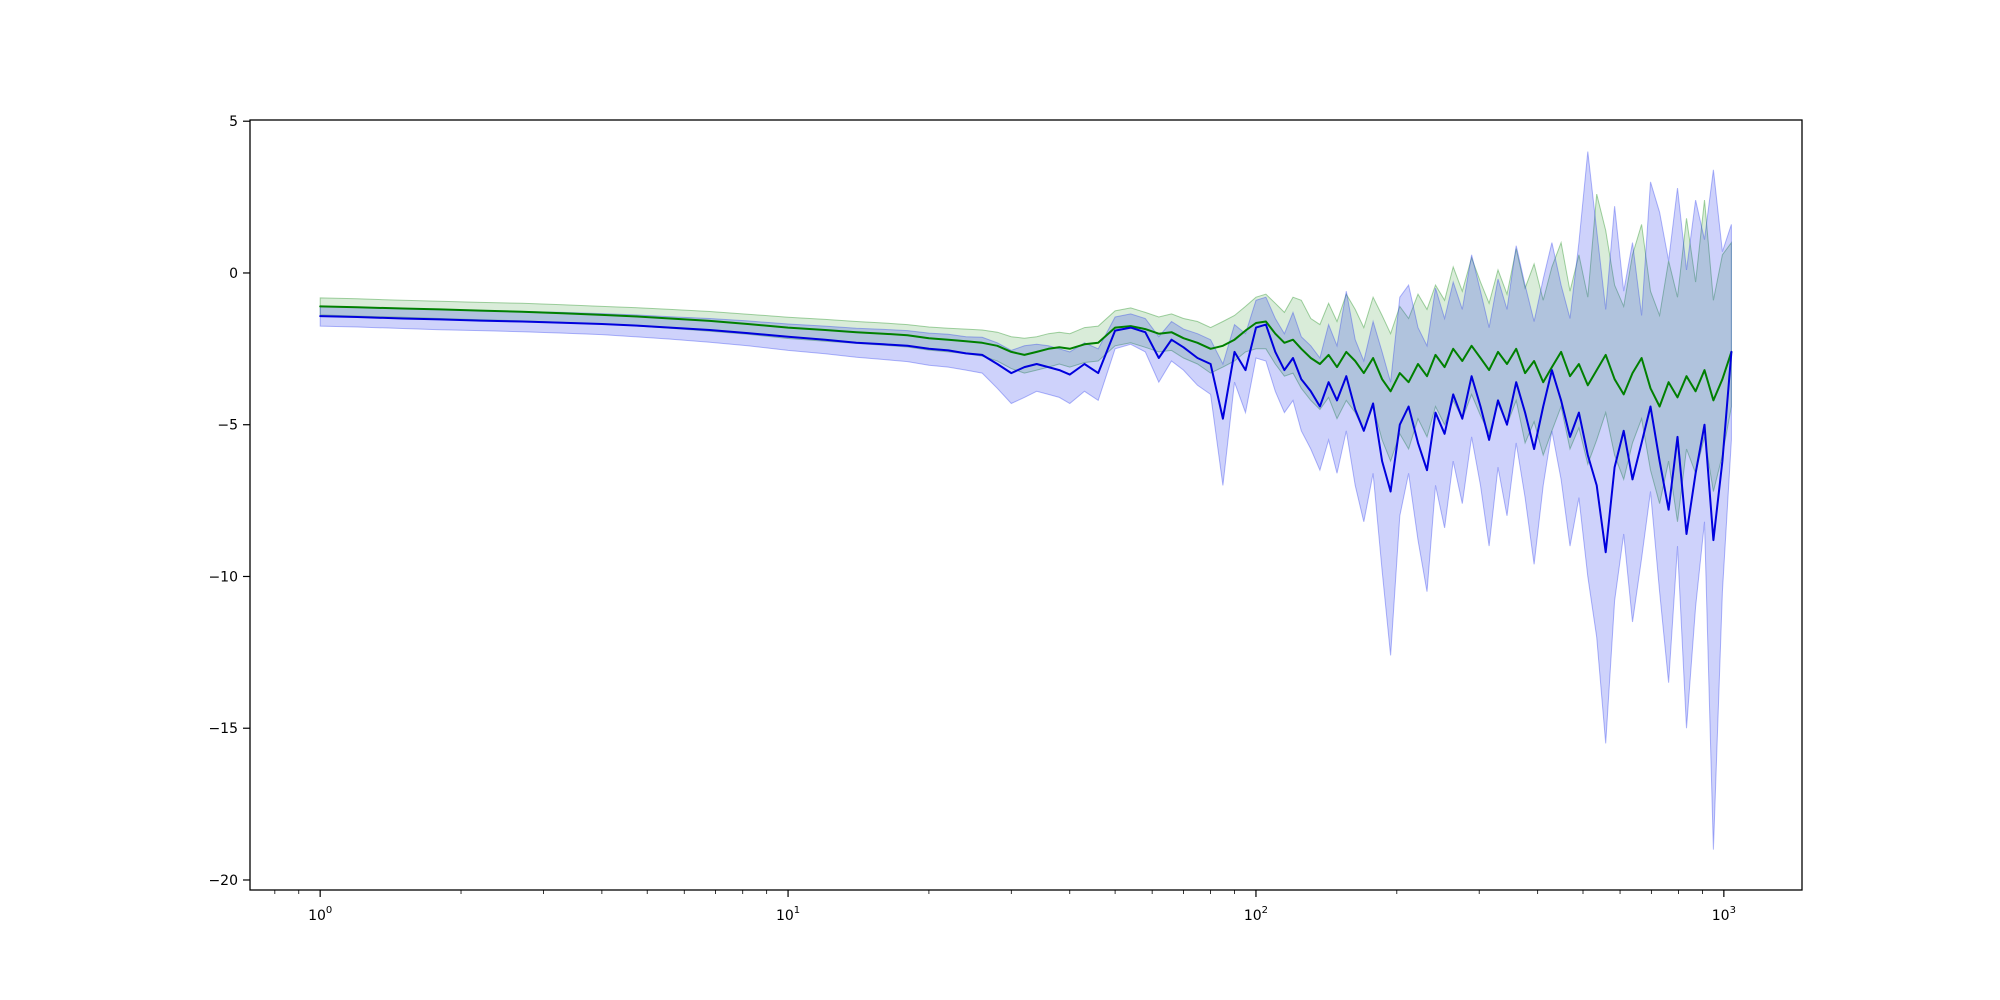 This screenshot has height=1000, width=2000. I want to click on x-tick-label-10e3: 10³, so click(1724, 914).